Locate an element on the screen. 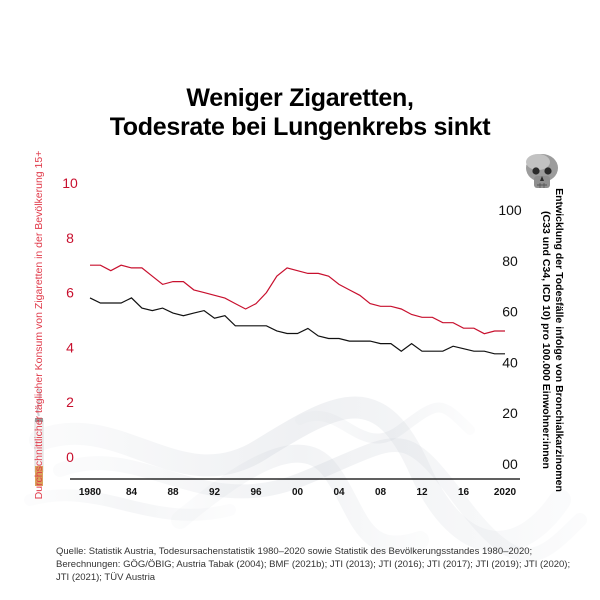 This screenshot has width=600, height=600. x-tick-label: 88 is located at coordinates (173, 492).